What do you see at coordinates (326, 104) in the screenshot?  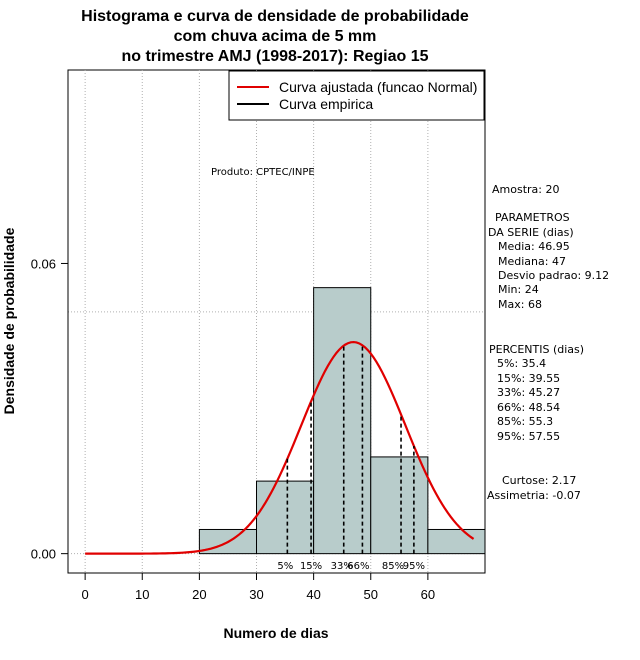 I see `legend-label-empirical: Curva empirica` at bounding box center [326, 104].